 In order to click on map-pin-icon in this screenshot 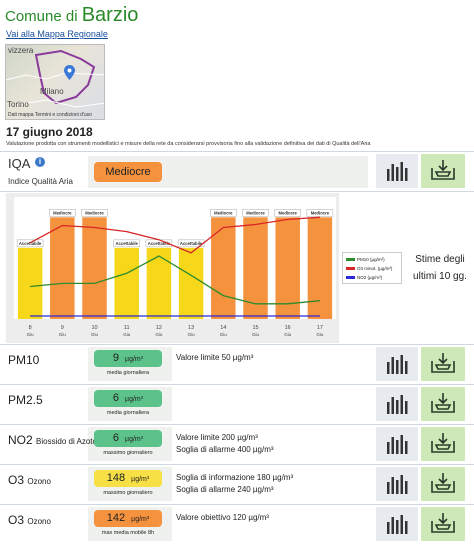, I will do `click(69, 72)`.